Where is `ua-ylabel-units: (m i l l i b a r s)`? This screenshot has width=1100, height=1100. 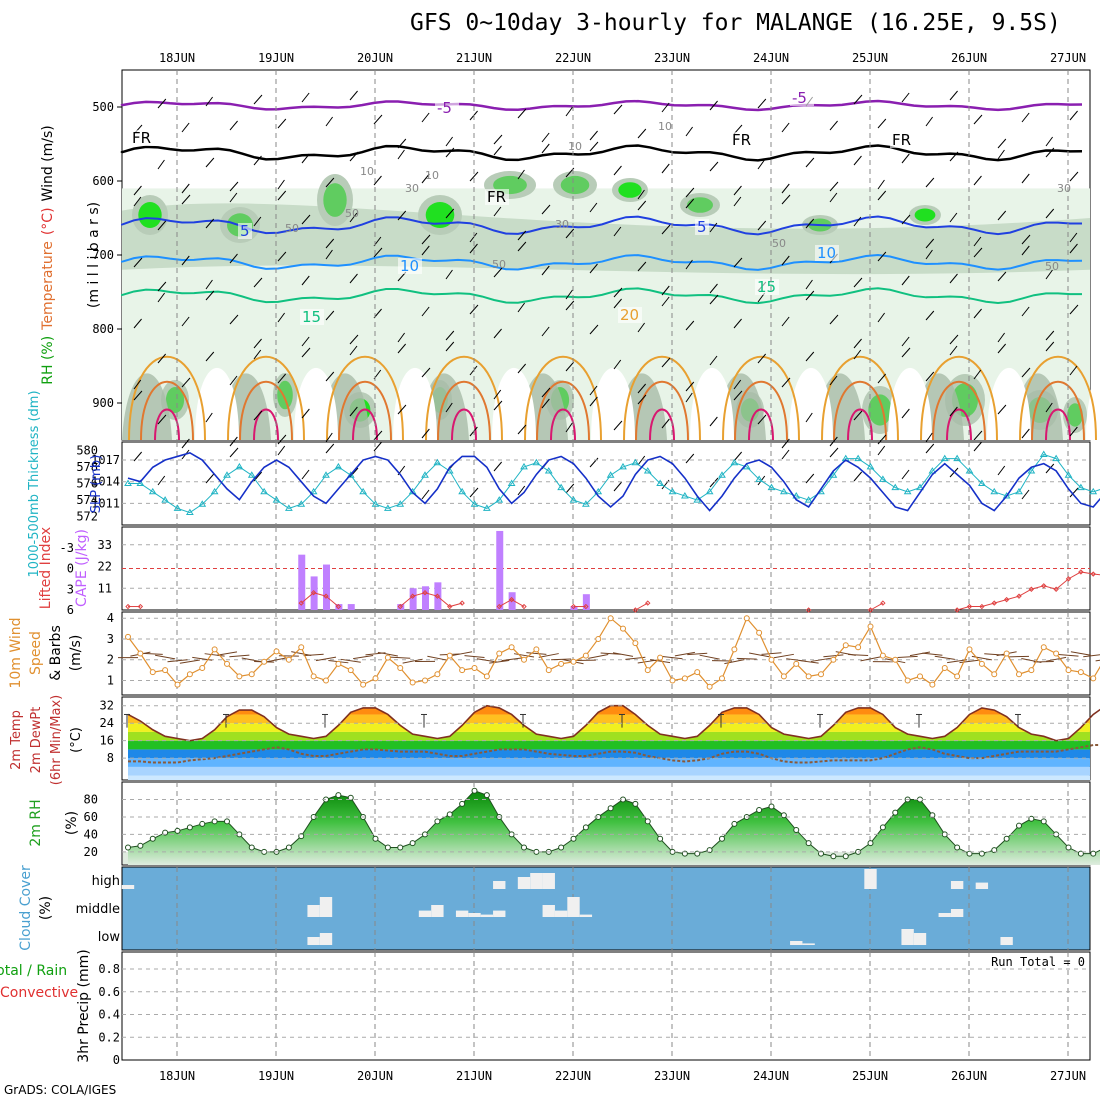
ua-ylabel-units: (m i l l i b a r s) is located at coordinates (94, 255).